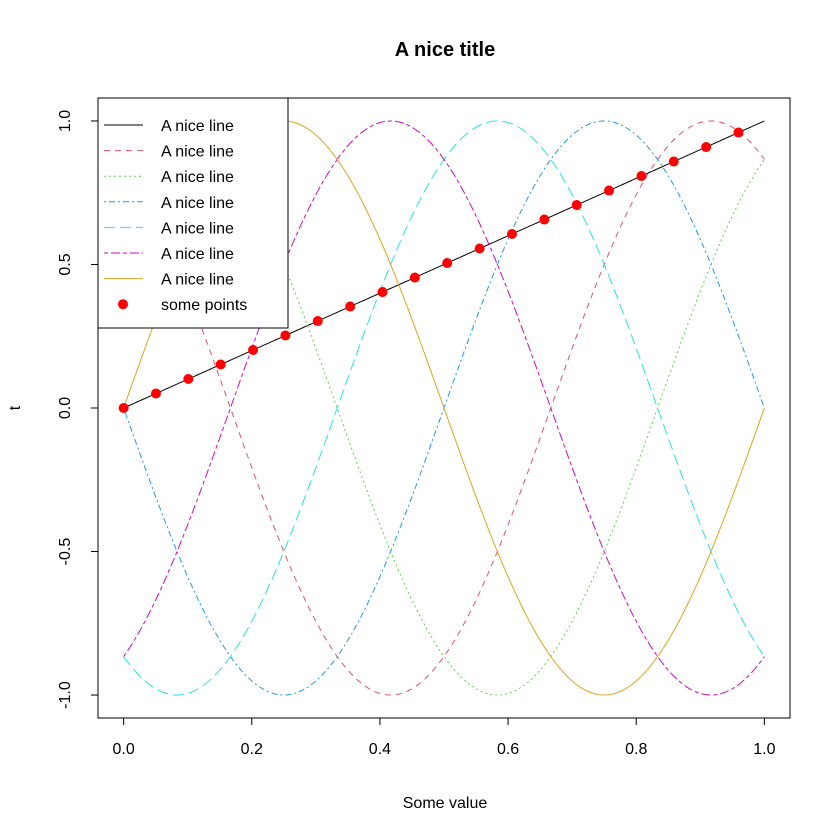 This screenshot has height=840, width=840. I want to click on y-axis: -1.0 -0.5 0.0 0.5 1.0, so click(78, 409).